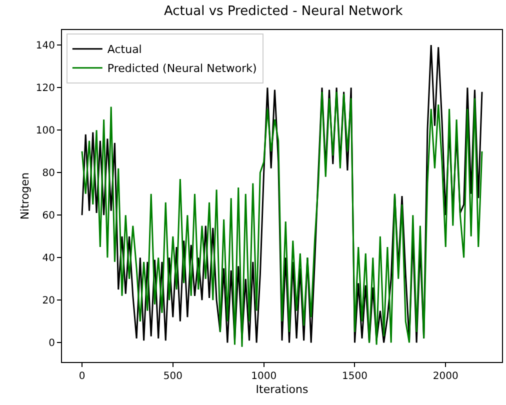  Describe the element at coordinates (282, 389) in the screenshot. I see `x-axis-title: Iterations` at that location.